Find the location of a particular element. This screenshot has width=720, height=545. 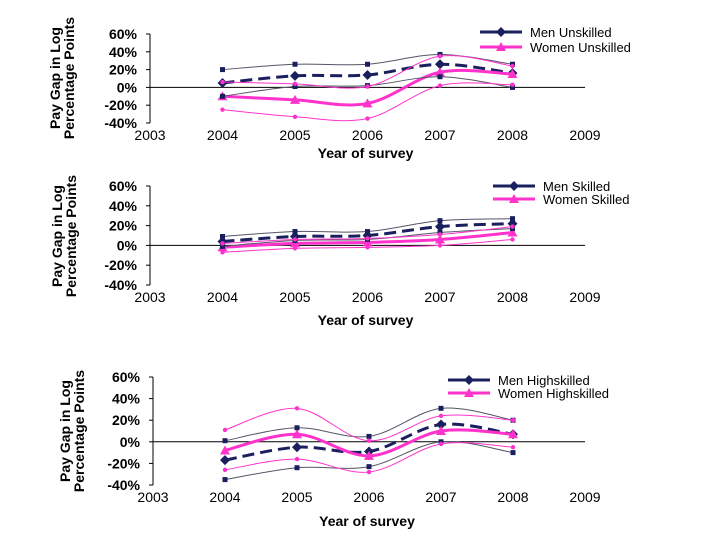

x-tick-label: 2004 is located at coordinates (222, 297).